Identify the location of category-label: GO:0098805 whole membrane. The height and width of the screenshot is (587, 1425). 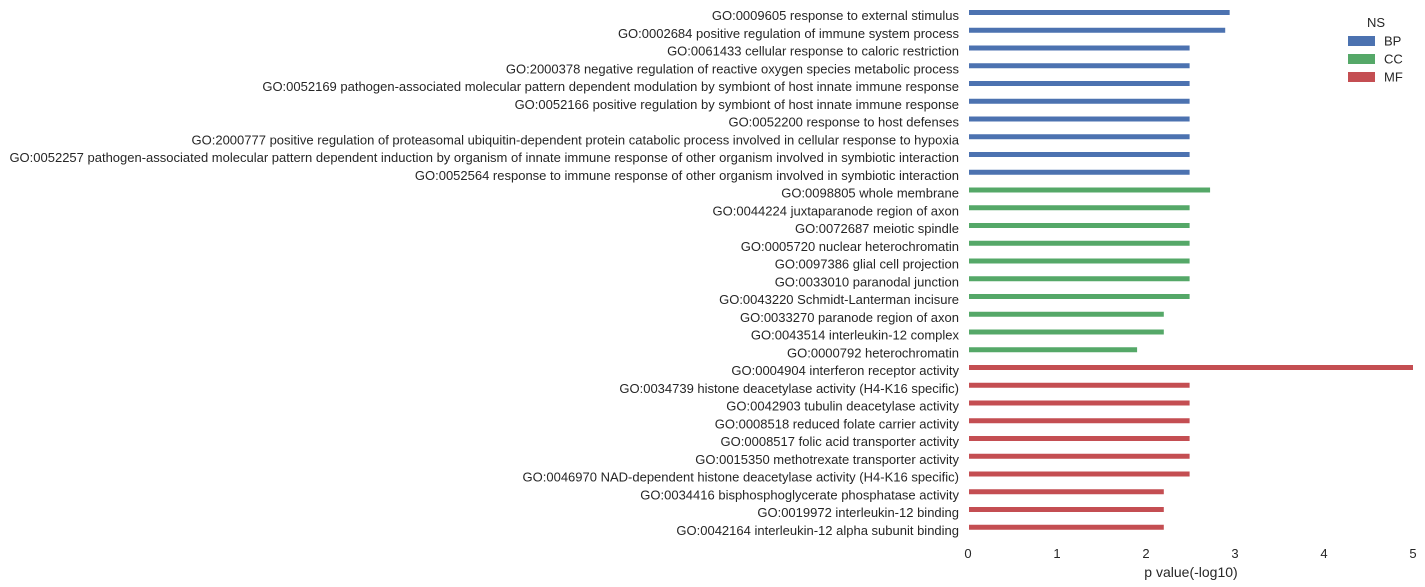
(870, 193).